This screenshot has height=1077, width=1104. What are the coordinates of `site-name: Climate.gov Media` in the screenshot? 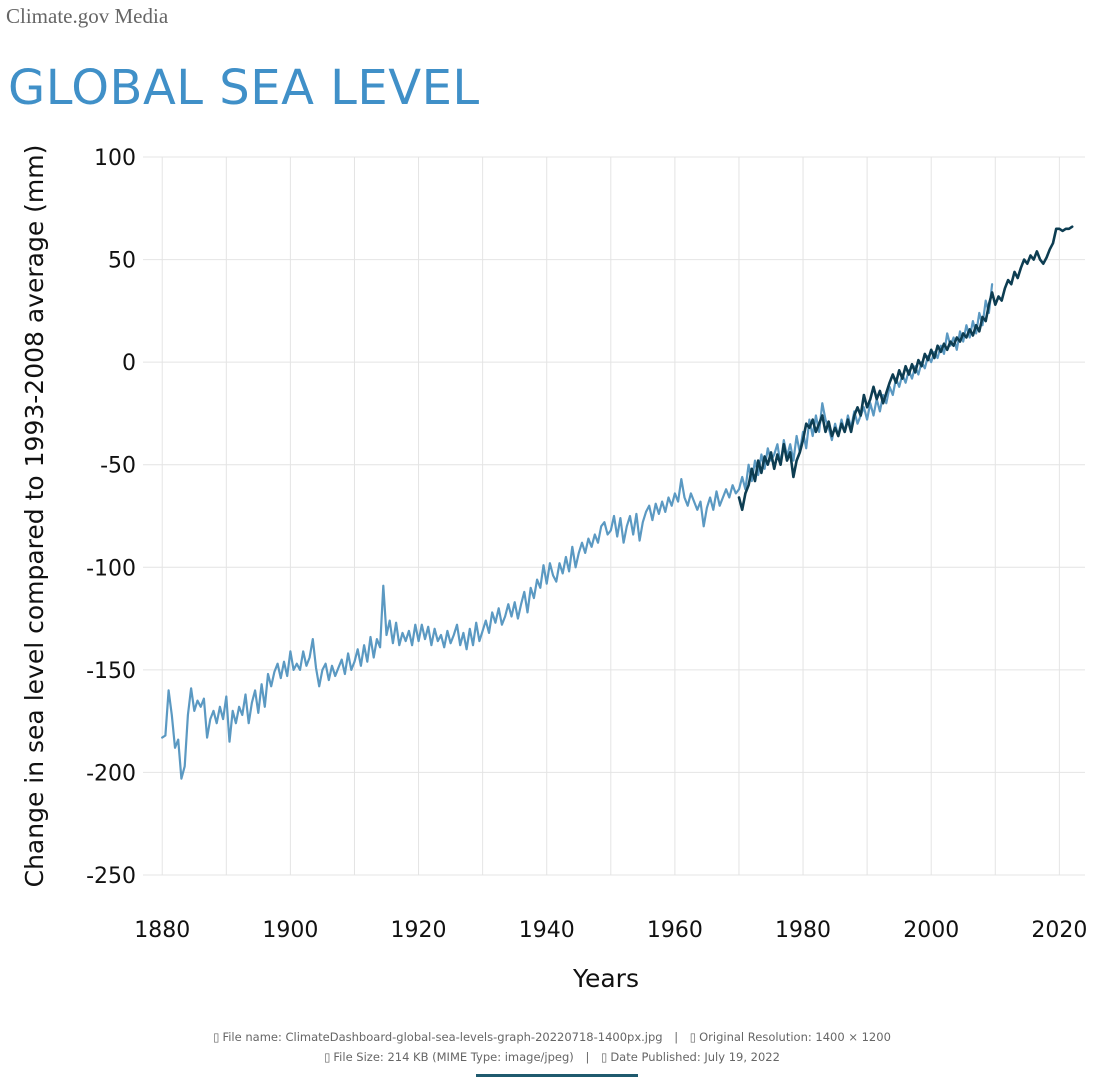 It's located at (87, 16).